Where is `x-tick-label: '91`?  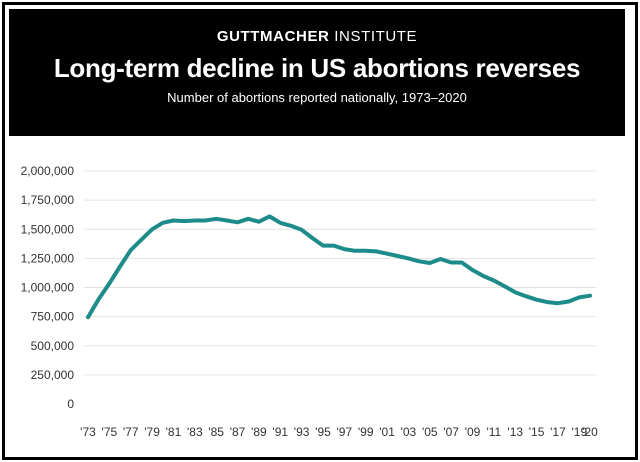 x-tick-label: '91 is located at coordinates (280, 432).